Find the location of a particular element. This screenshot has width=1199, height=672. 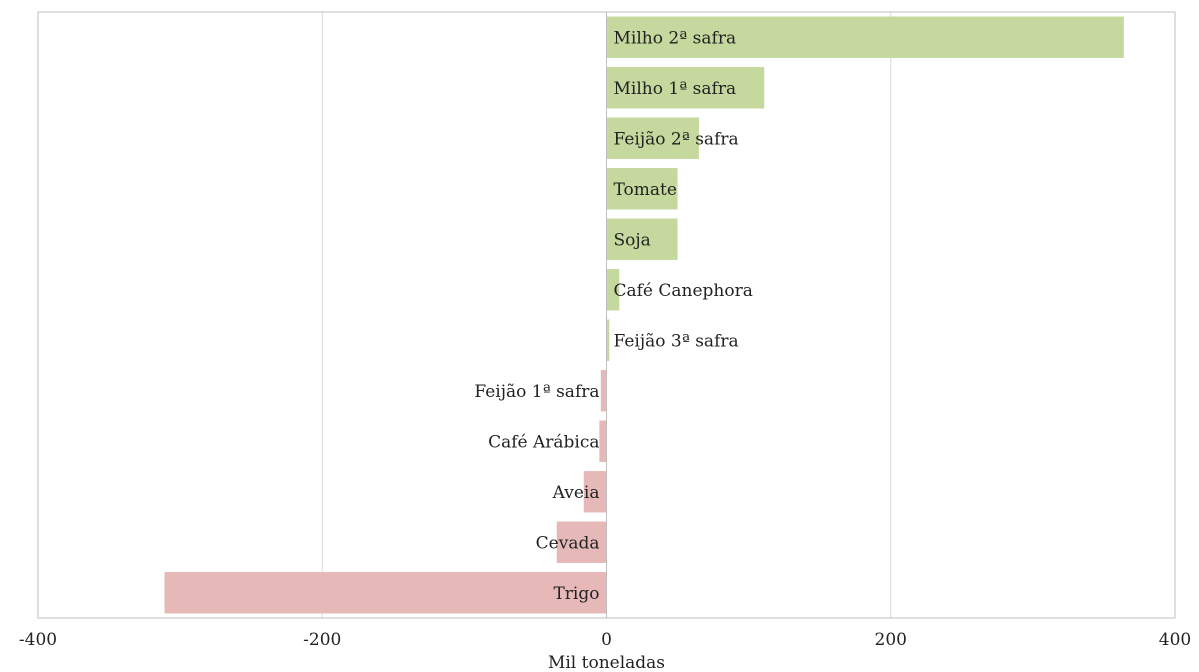

category-label-5: Café Canephora is located at coordinates (683, 291).